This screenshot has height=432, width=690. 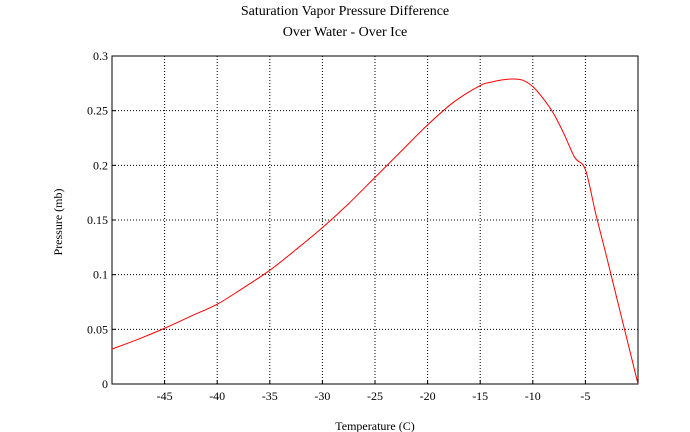 What do you see at coordinates (97, 329) in the screenshot?
I see `y-tick-label: 0.05` at bounding box center [97, 329].